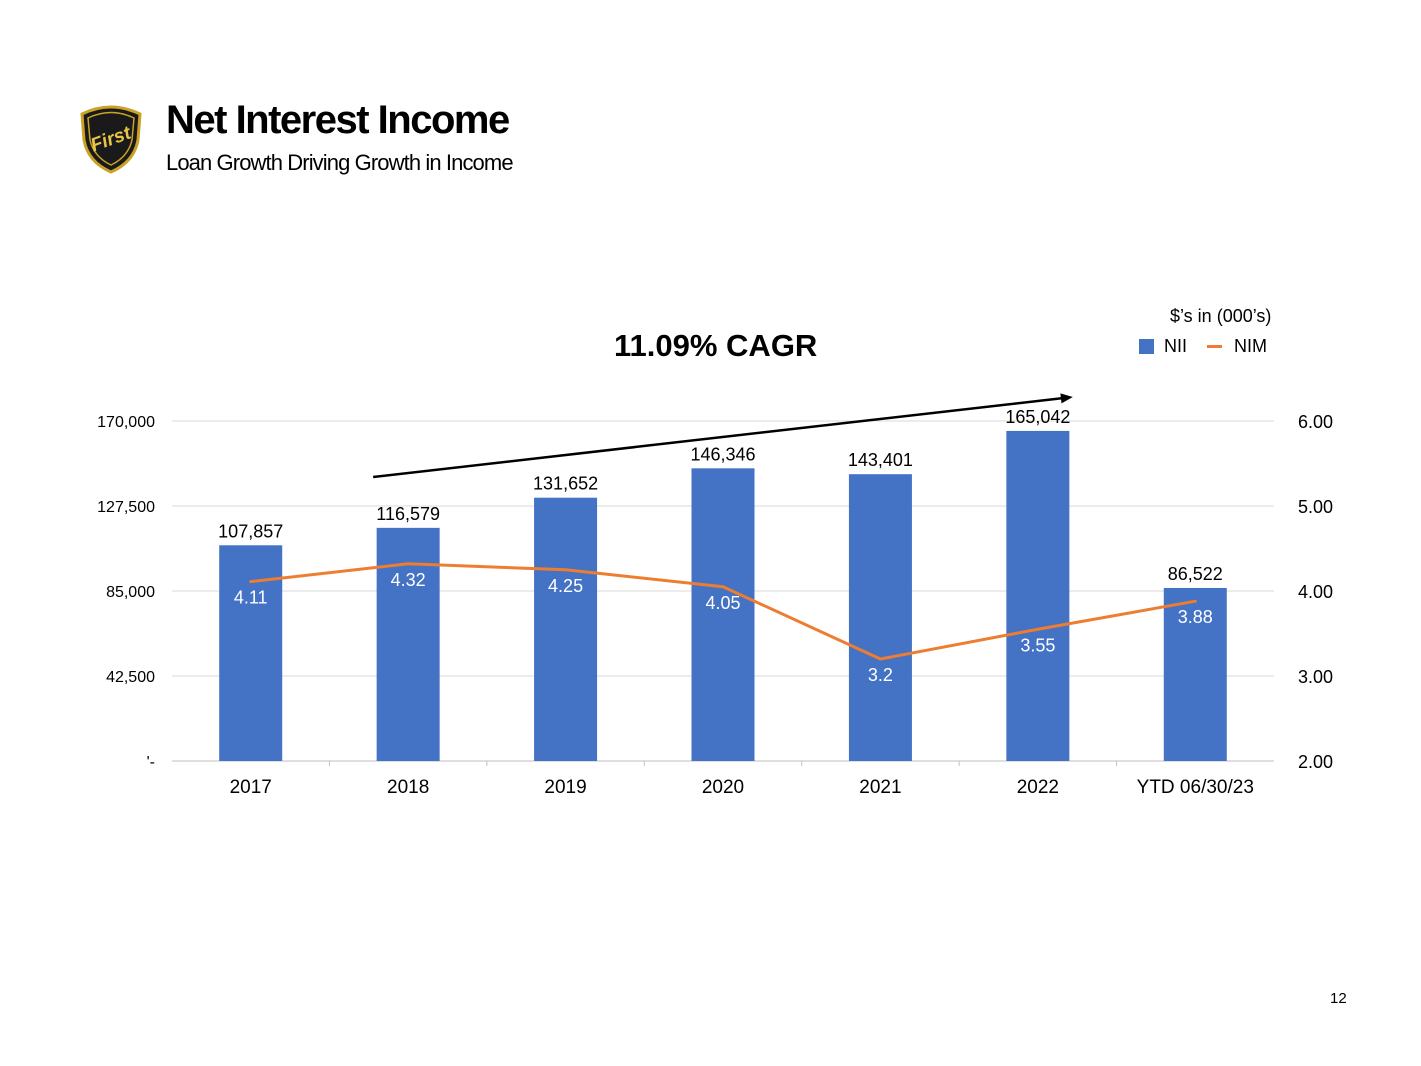 The image size is (1421, 1066). Describe the element at coordinates (251, 787) in the screenshot. I see `x-category-label: 2017` at that location.